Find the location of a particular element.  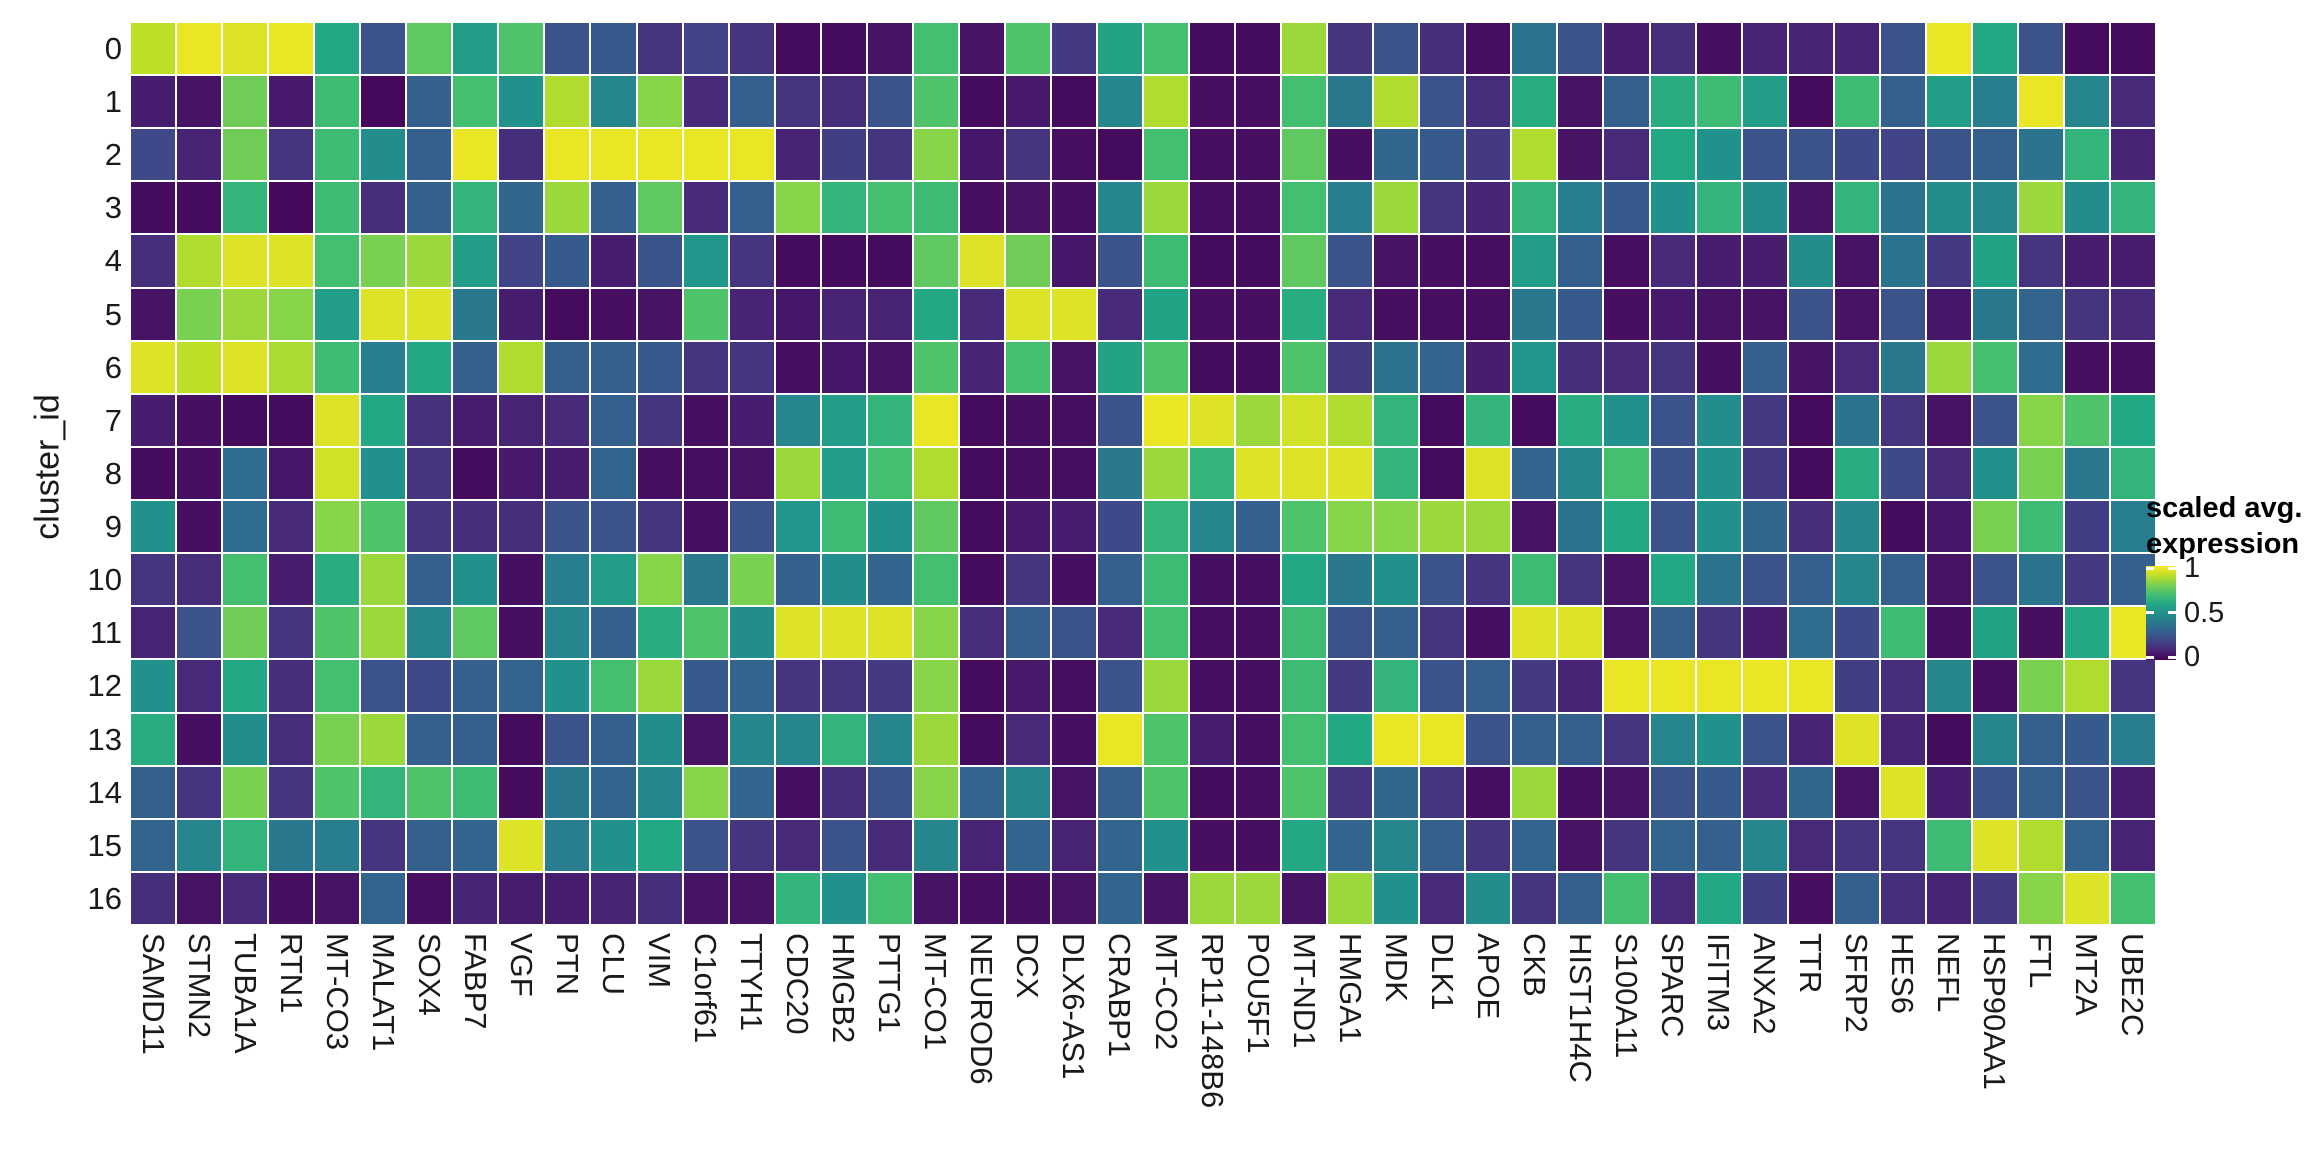

y-axis-tick-label: 7 is located at coordinates (113, 420).